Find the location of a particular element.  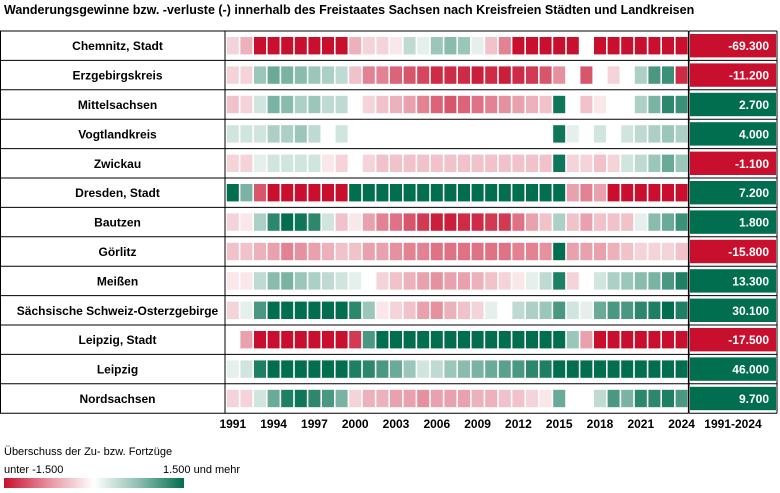

total-label: -17.500 is located at coordinates (748, 340).